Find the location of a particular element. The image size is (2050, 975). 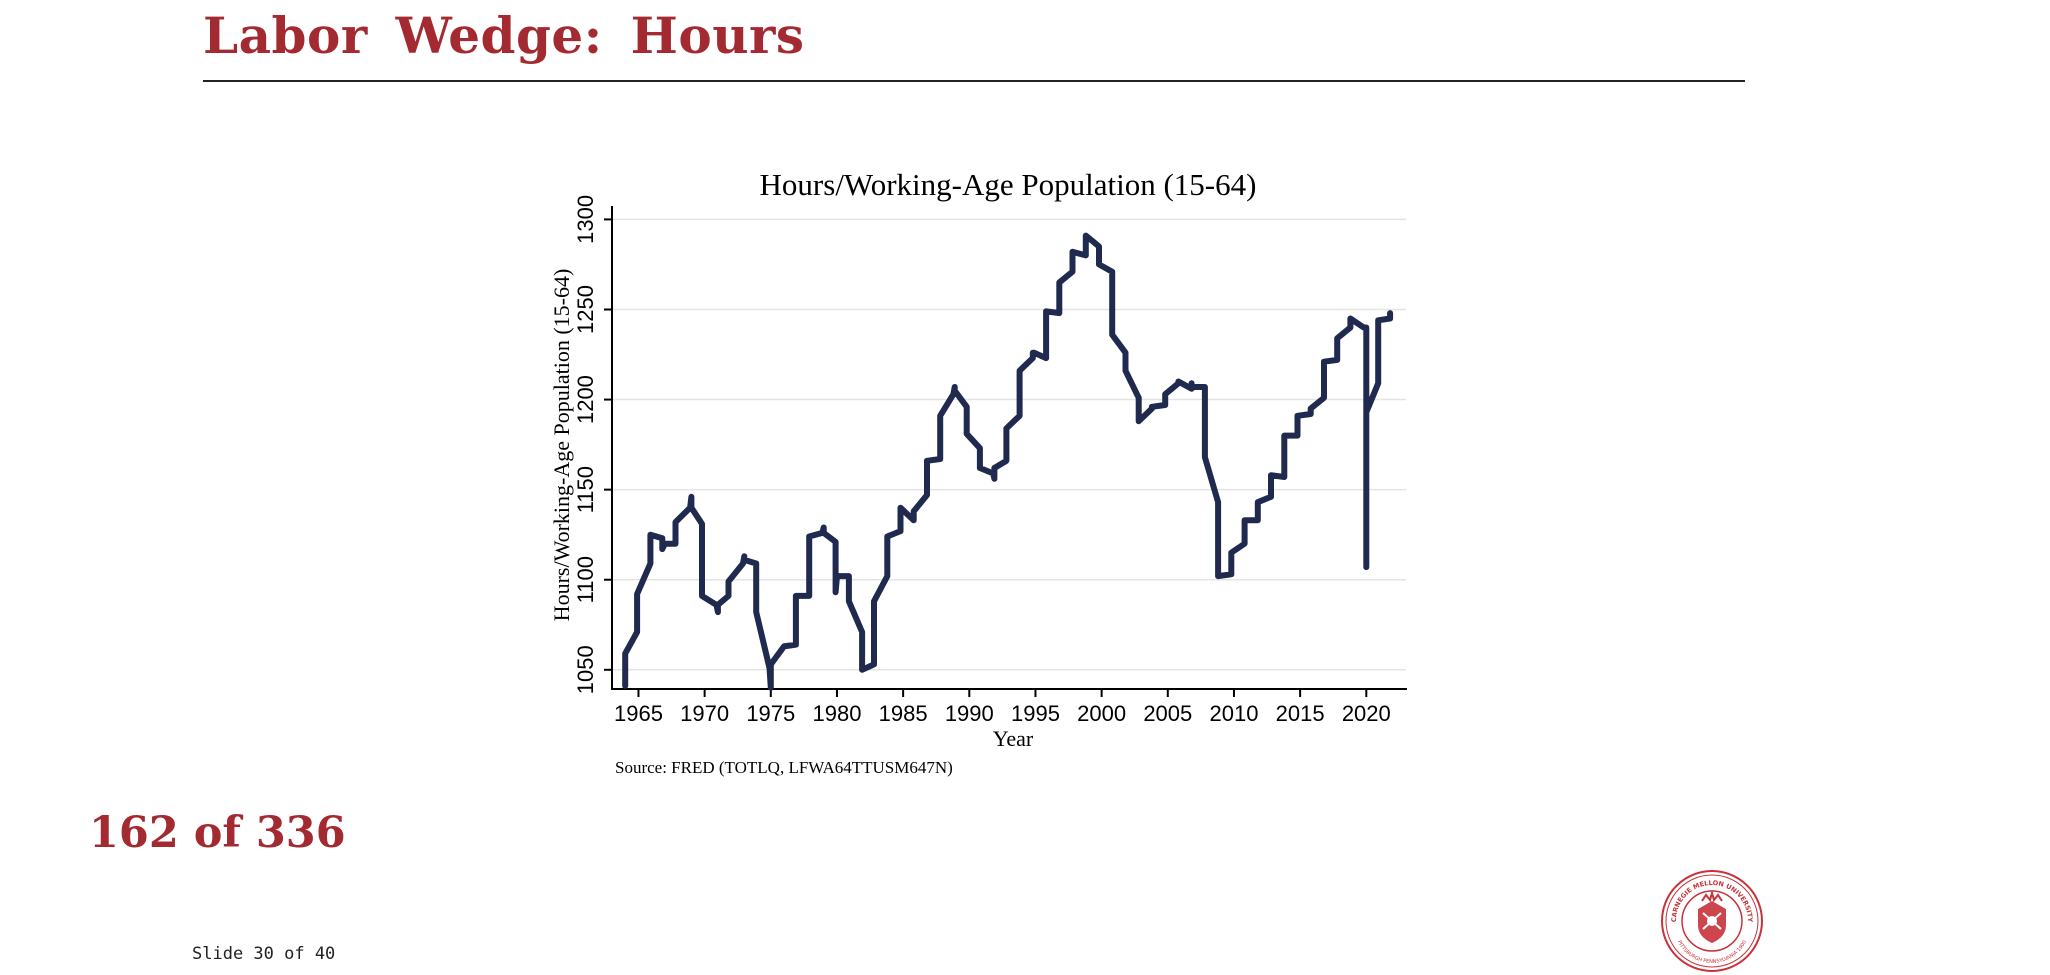

x-axis-label: Year is located at coordinates (1013, 738).